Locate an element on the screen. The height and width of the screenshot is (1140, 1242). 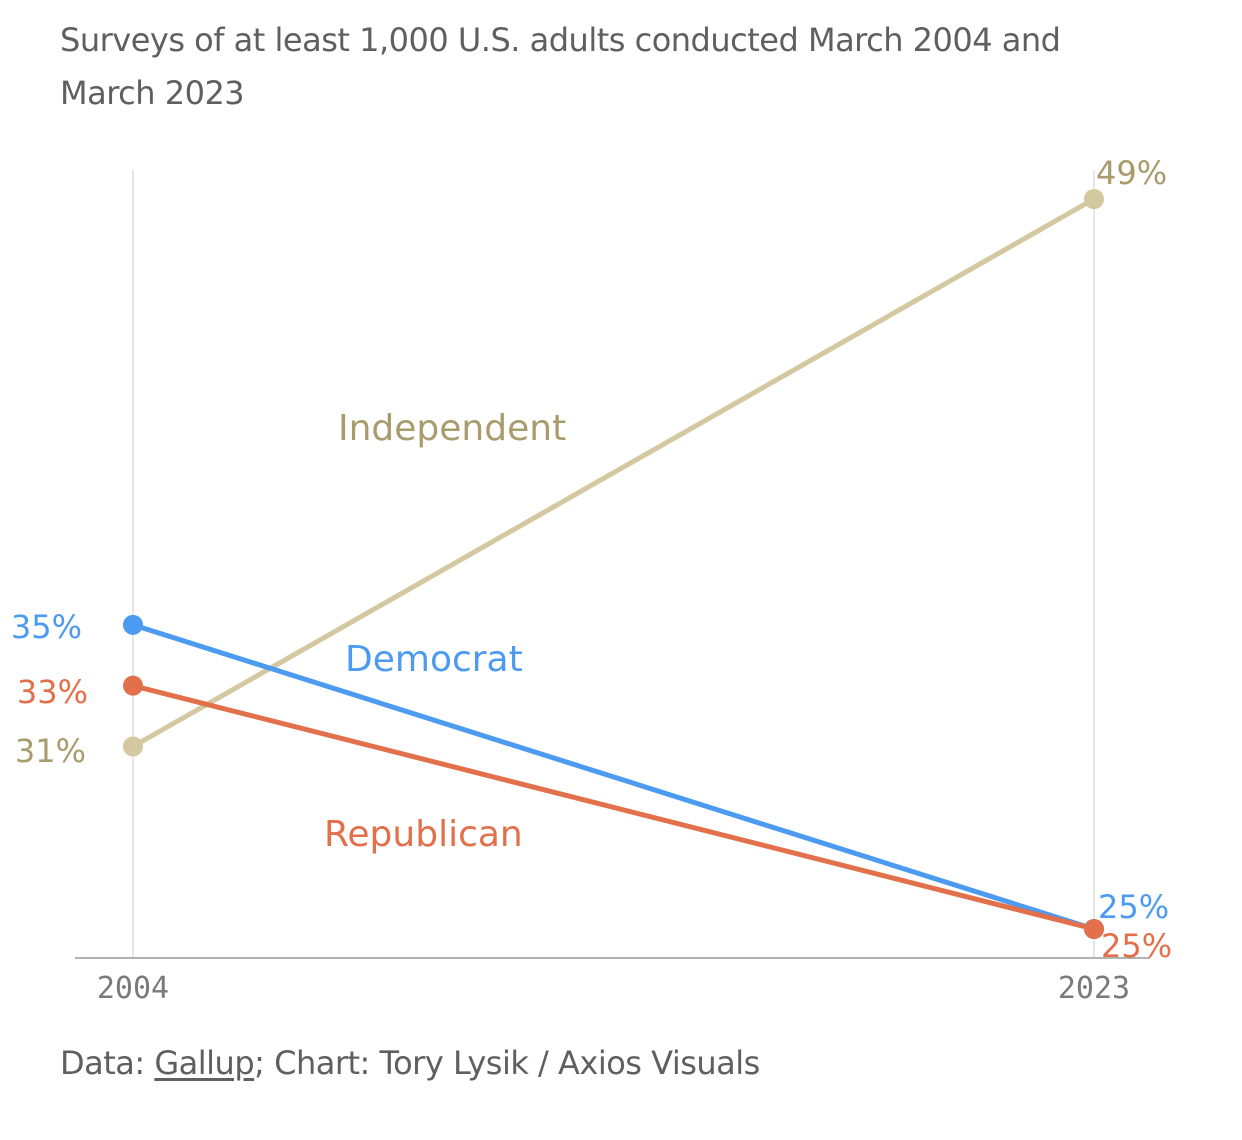
series-labels: Independent Democrat Republican is located at coordinates (445, 631).